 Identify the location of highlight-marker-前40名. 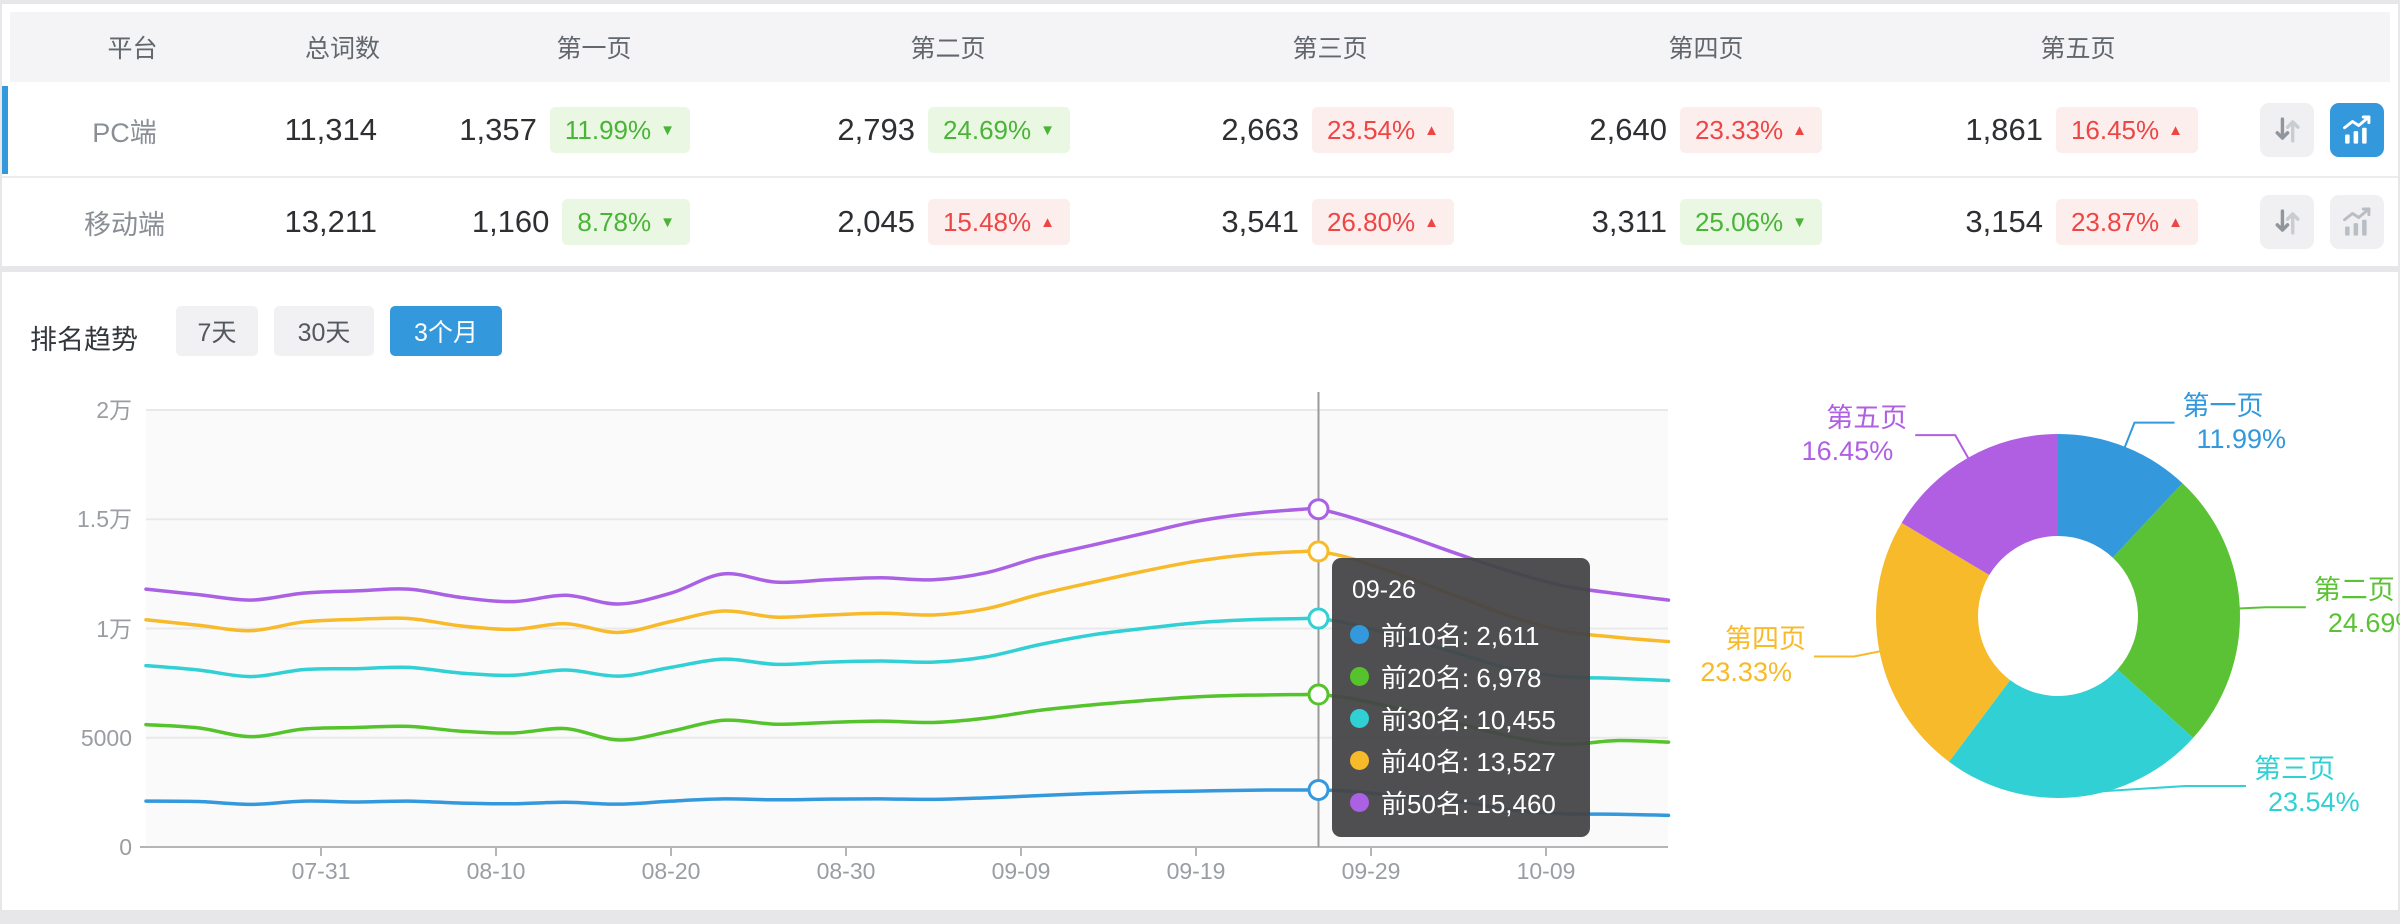
(1318, 551).